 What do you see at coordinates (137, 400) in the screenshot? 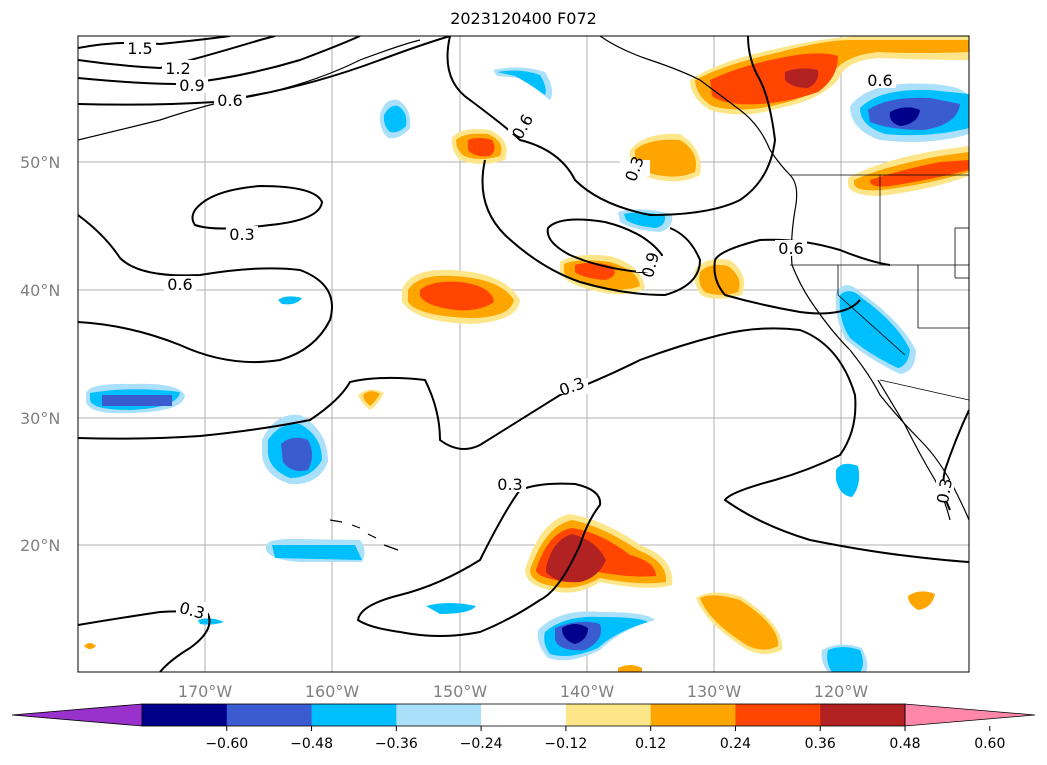
I see `shade-blue-hawaii-north-inner` at bounding box center [137, 400].